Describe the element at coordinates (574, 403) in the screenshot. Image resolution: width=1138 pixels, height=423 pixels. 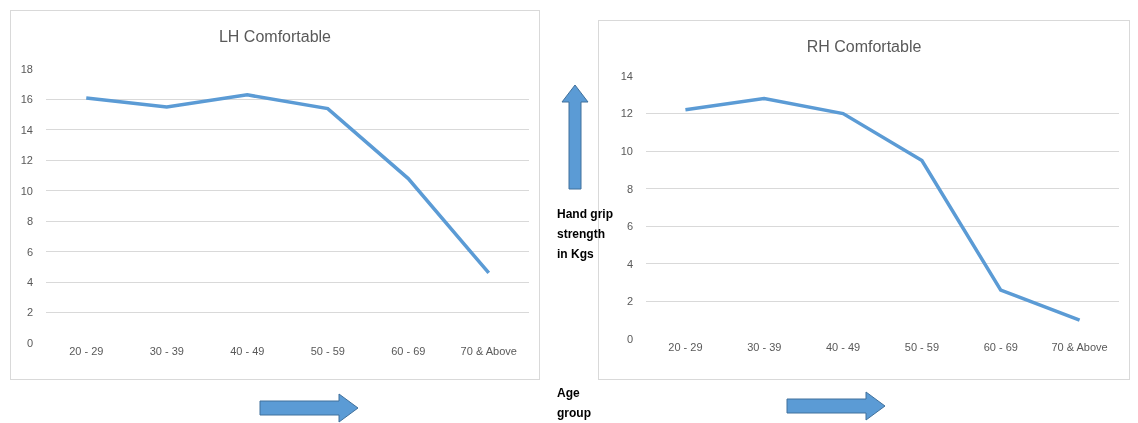
I see `text: Age group` at that location.